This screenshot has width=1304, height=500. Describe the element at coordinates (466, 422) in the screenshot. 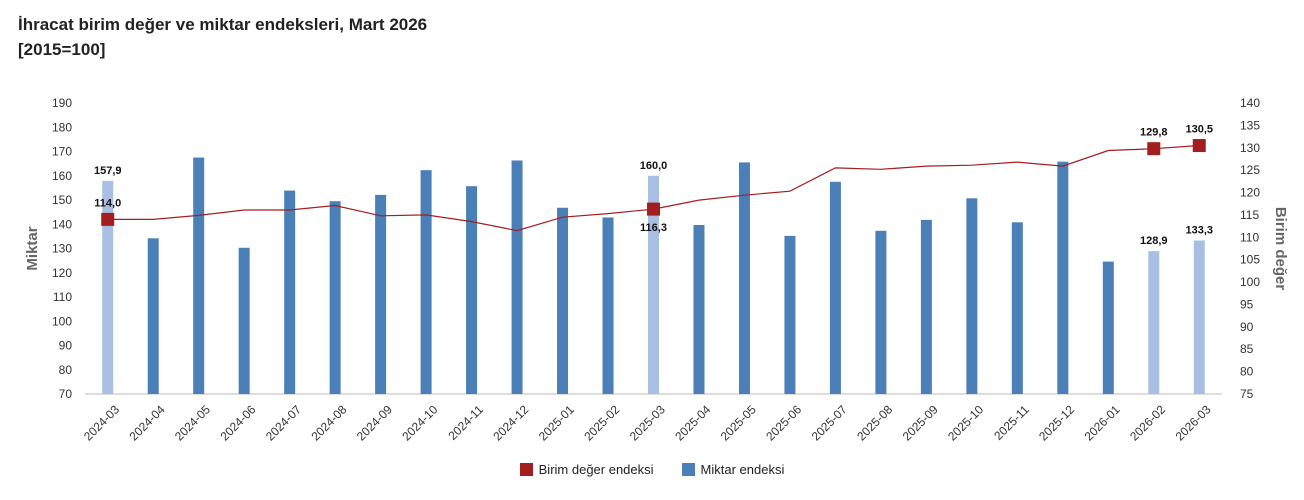

I see `x-tick-label: 2024-11` at that location.